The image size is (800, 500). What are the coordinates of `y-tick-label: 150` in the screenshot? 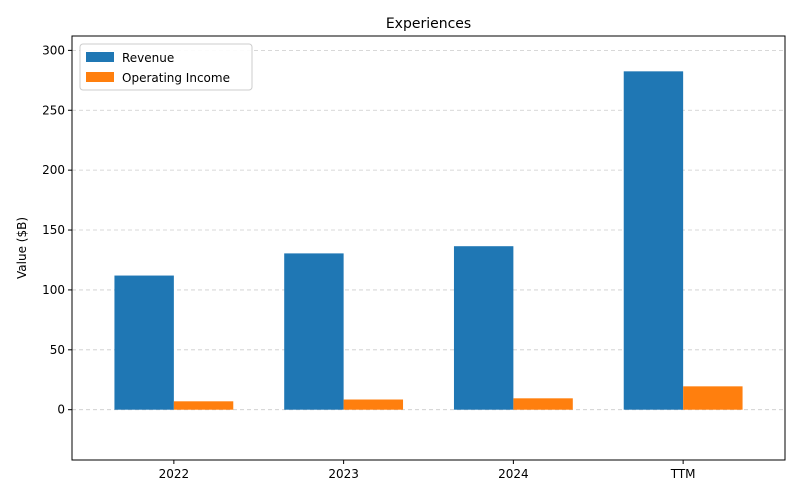 It's located at (53, 230).